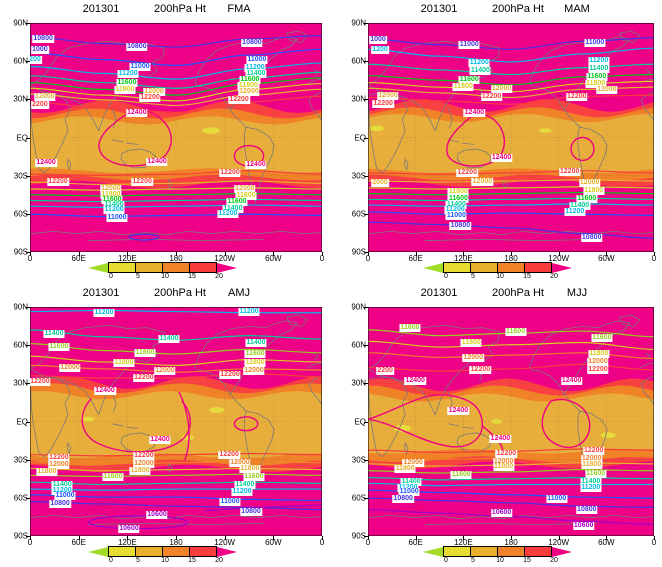  I want to click on colorbar-tick-label: 10, so click(165, 276).